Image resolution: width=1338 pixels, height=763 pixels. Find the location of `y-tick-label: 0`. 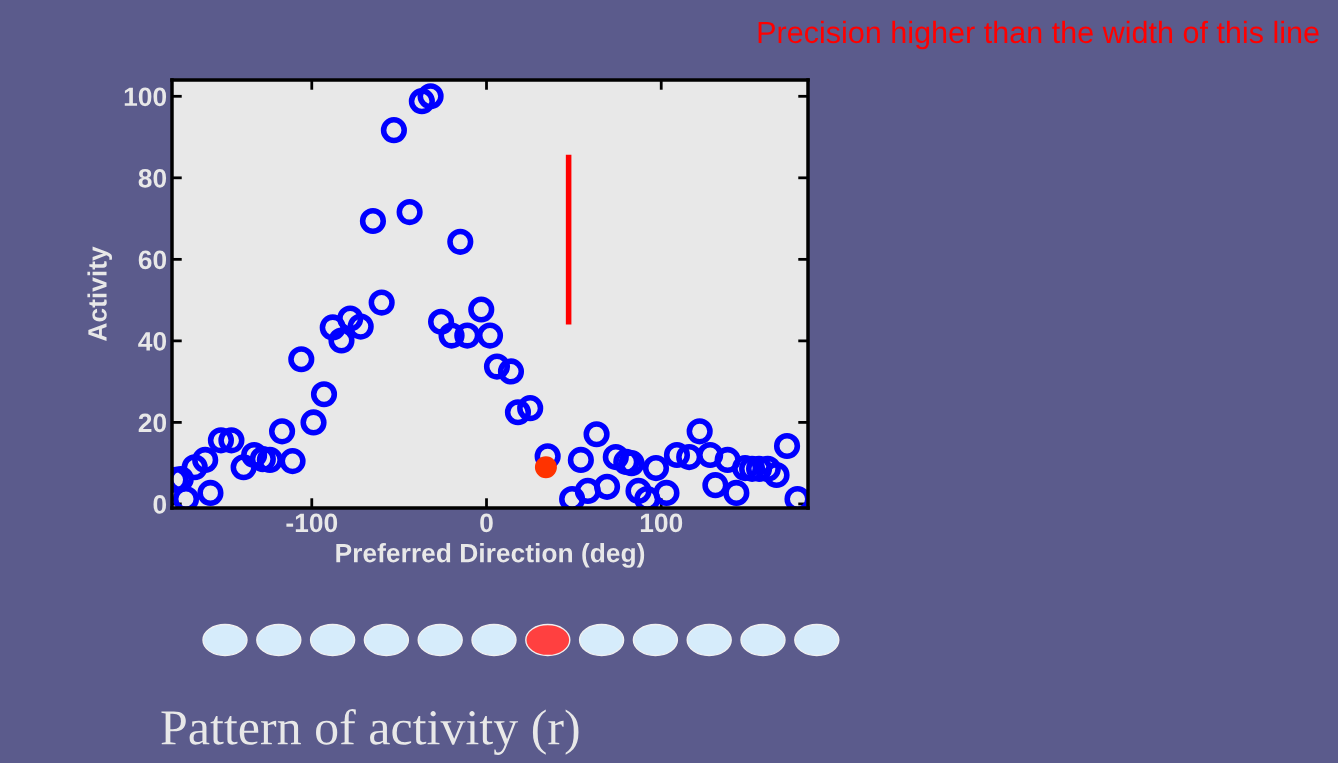

y-tick-label: 0 is located at coordinates (160, 504).